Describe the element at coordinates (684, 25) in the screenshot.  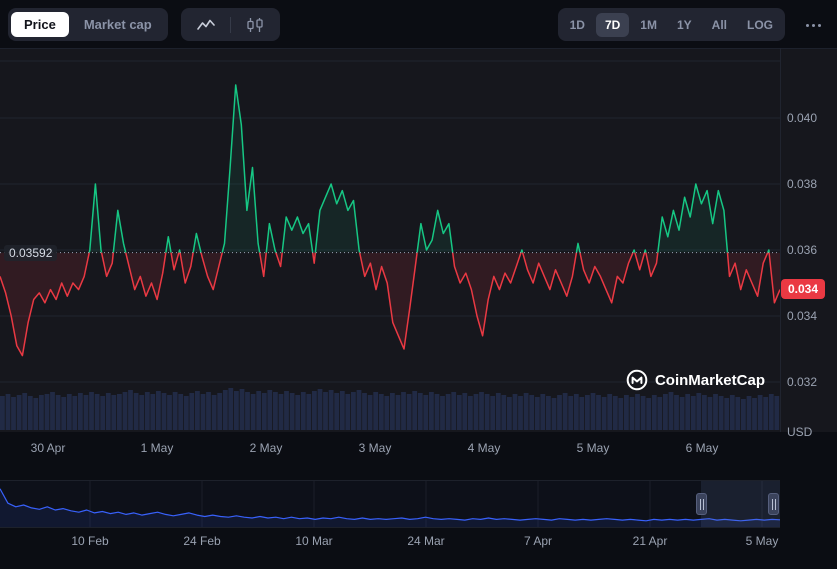
I see `range-1y-button: 1Y` at that location.